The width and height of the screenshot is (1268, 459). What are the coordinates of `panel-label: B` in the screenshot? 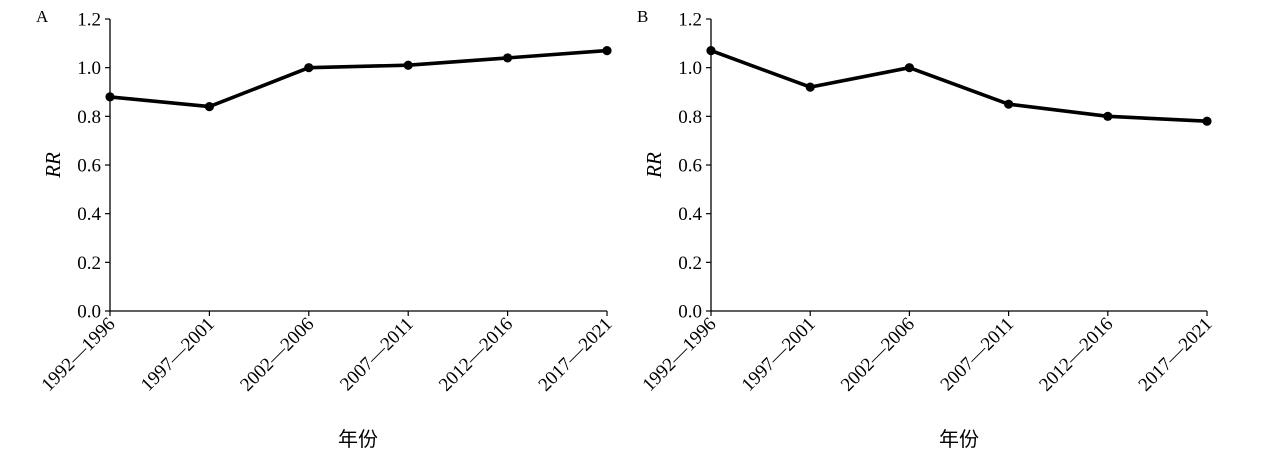 It's located at (642, 16).